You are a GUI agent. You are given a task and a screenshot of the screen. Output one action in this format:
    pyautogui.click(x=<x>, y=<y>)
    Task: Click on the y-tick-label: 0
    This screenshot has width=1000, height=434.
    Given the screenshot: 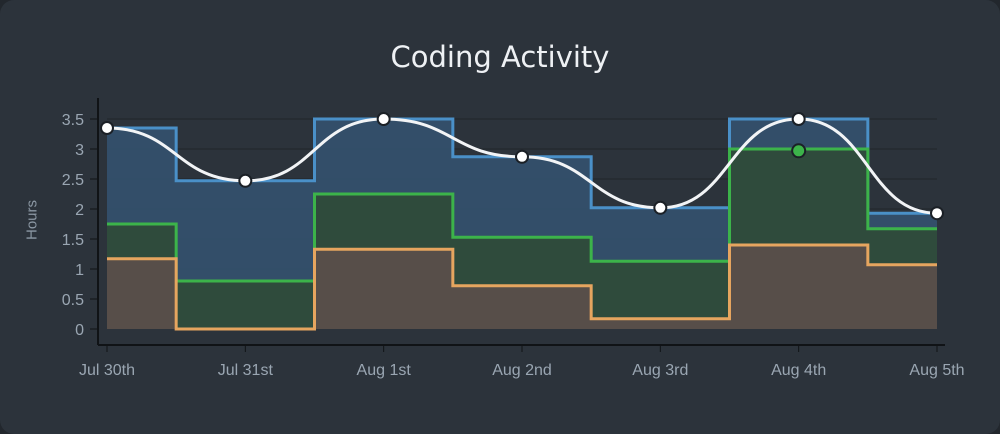 What is the action you would take?
    pyautogui.click(x=79, y=330)
    